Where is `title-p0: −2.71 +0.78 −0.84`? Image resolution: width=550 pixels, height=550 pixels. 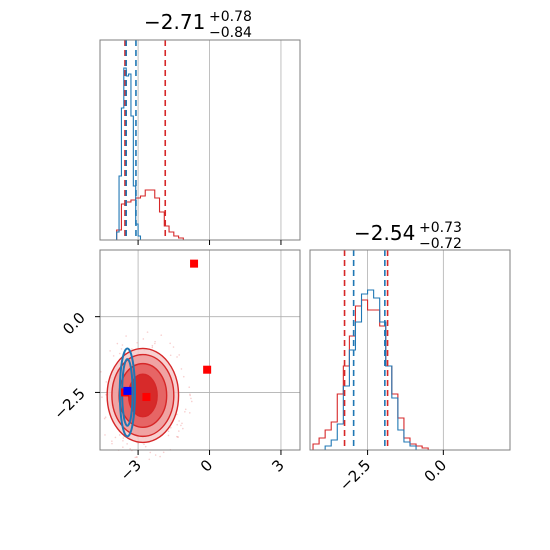
title-p0: −2.71 +0.78 −0.84 is located at coordinates (198, 25).